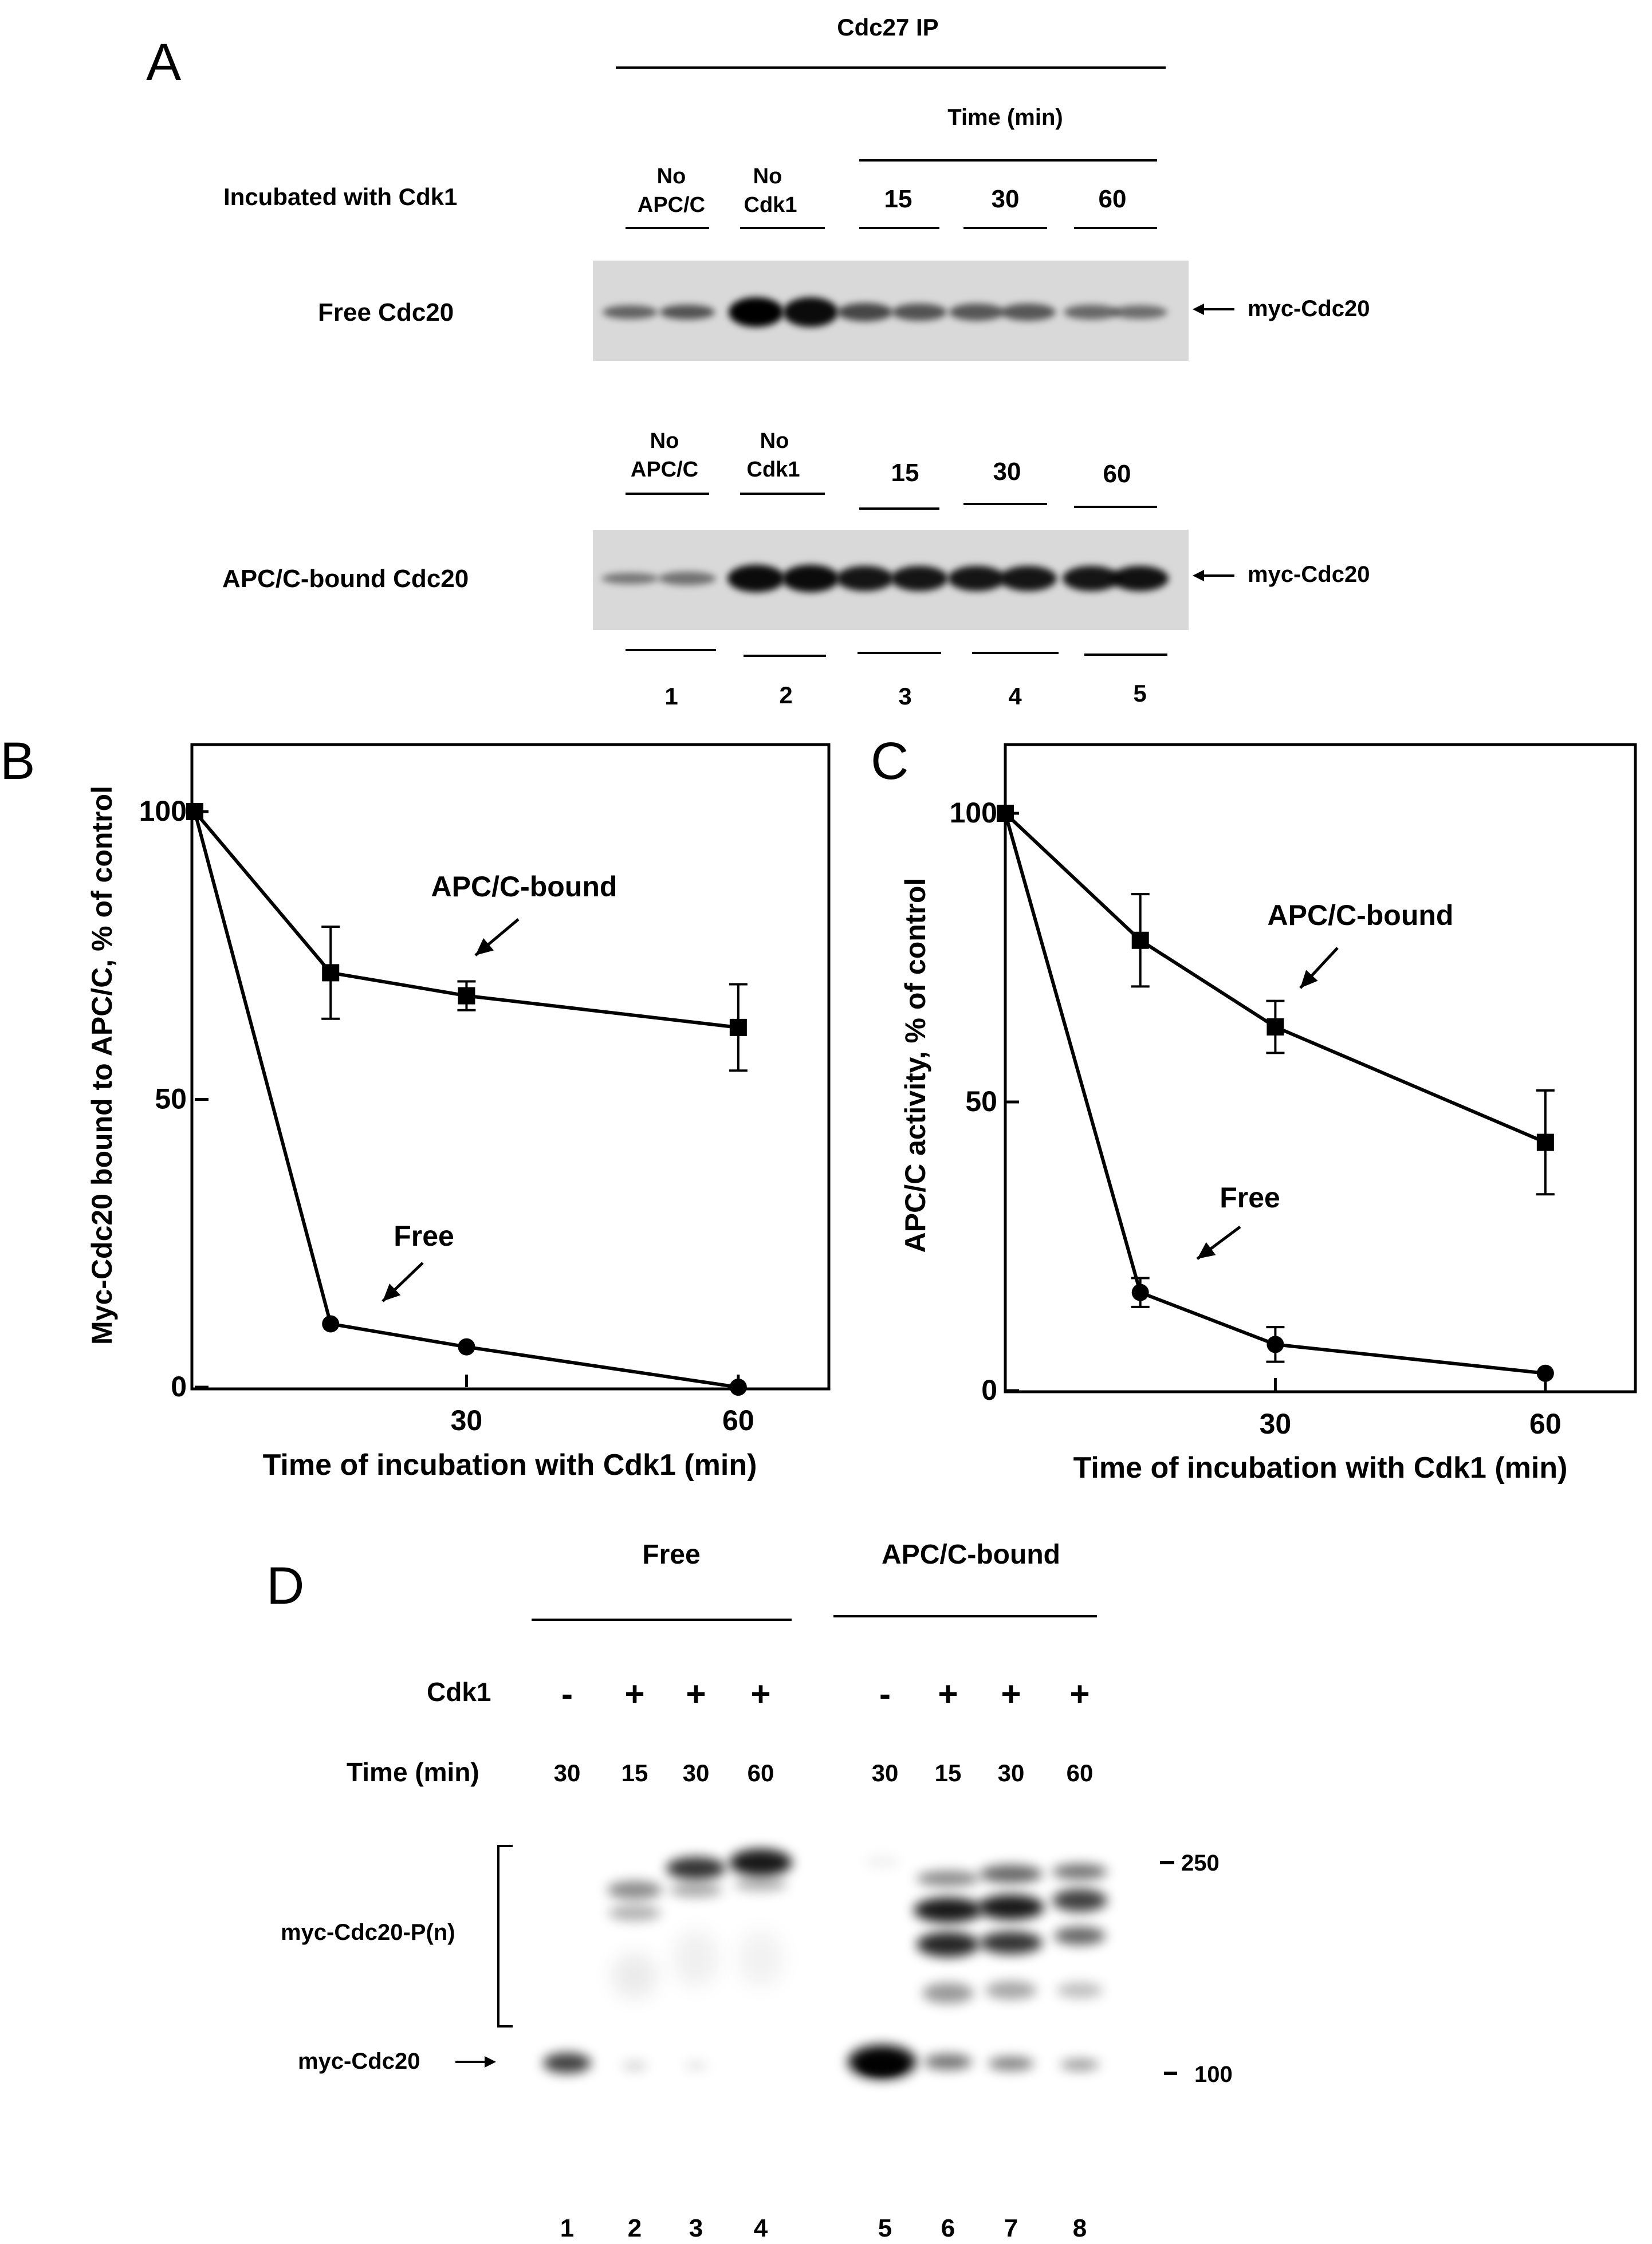 The height and width of the screenshot is (2244, 1652). I want to click on blot2-band-label: myc-Cdc20, so click(1309, 574).